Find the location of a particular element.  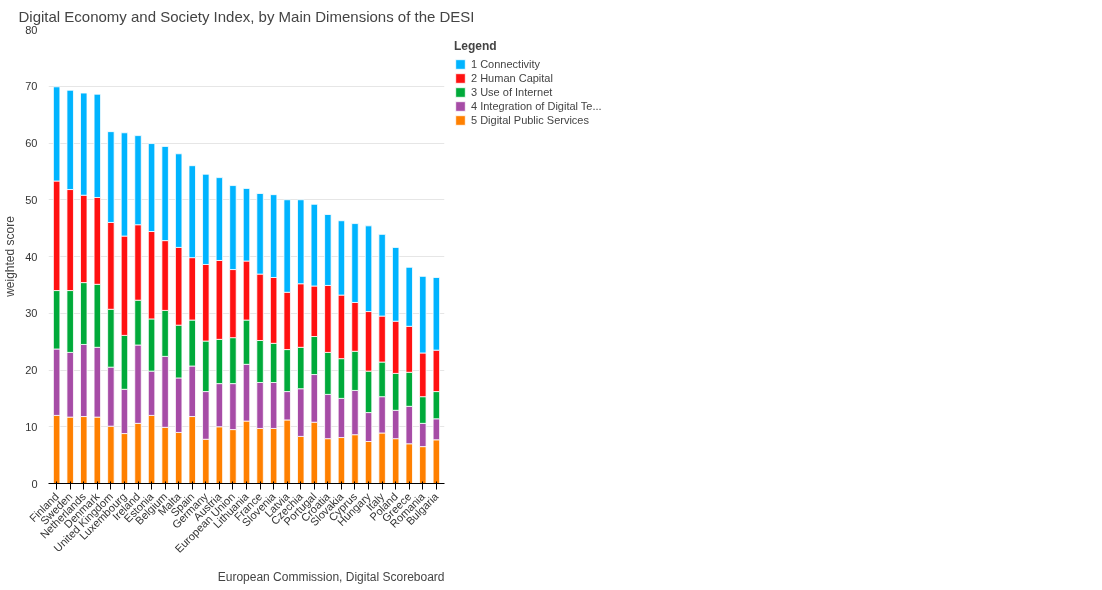

chart-title: Digital Economy and Society Index, by Main Dimensions of the DESI is located at coordinates (246, 16).